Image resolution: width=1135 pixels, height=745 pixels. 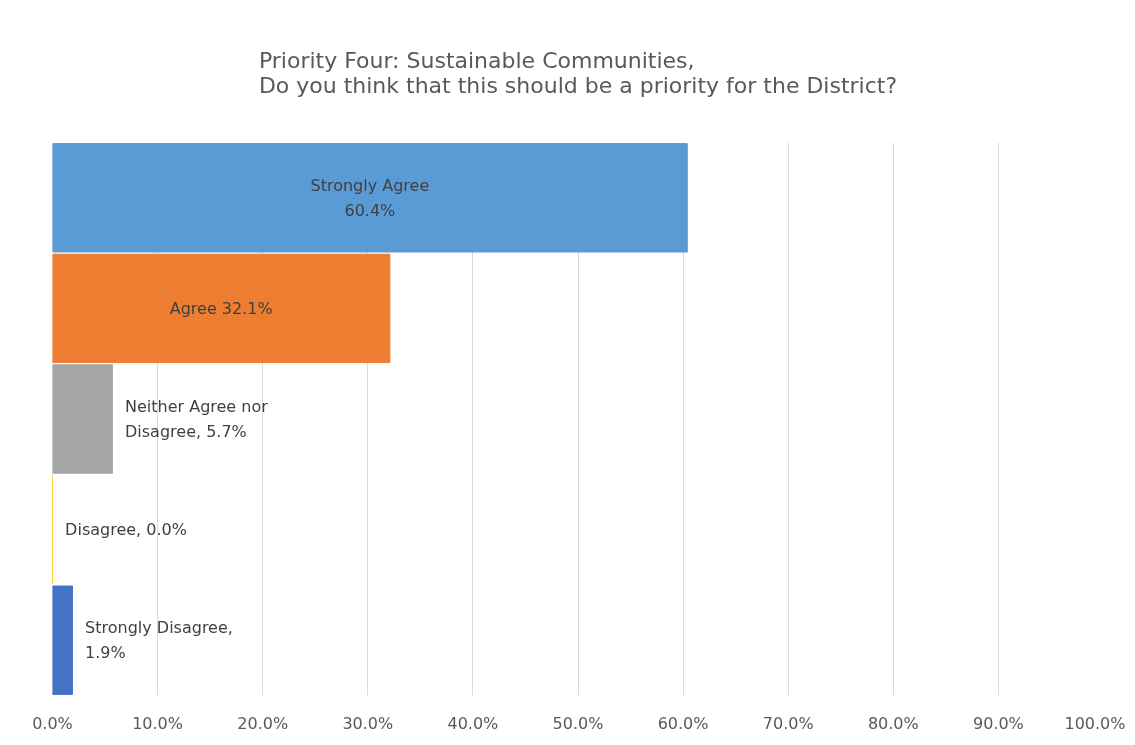 I want to click on data-label: Neither Agree nor Disagree, 5.7%, so click(x=197, y=419).